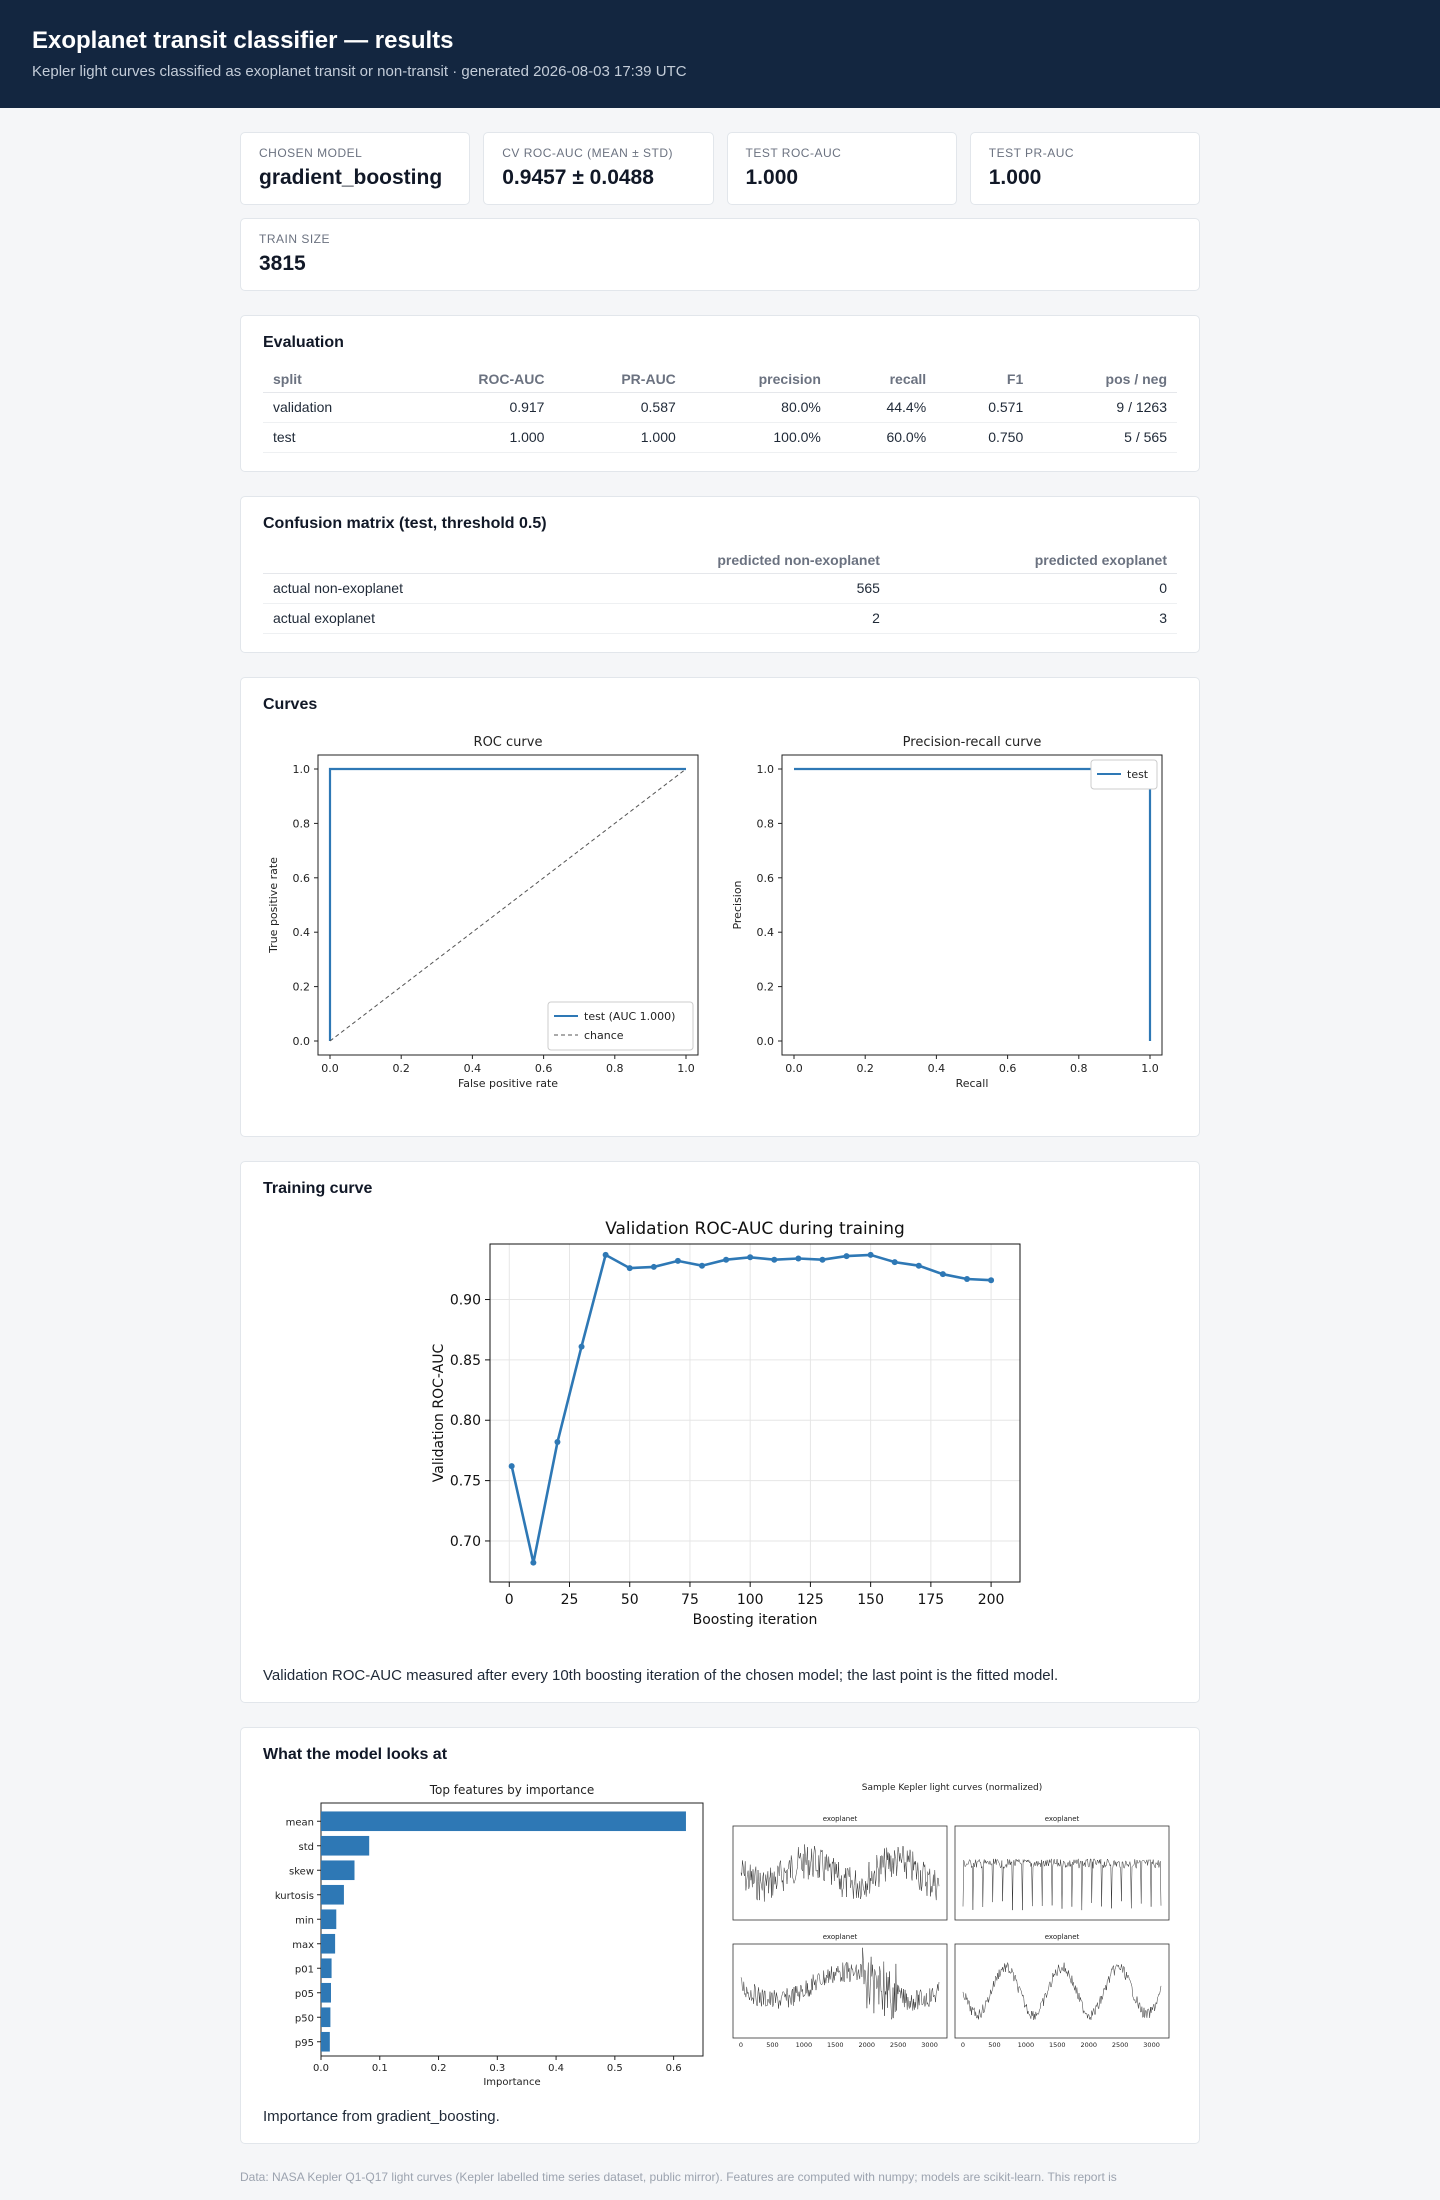 The height and width of the screenshot is (2200, 1440). Describe the element at coordinates (1105, 437) in the screenshot. I see `table-cell: 5 / 565` at that location.